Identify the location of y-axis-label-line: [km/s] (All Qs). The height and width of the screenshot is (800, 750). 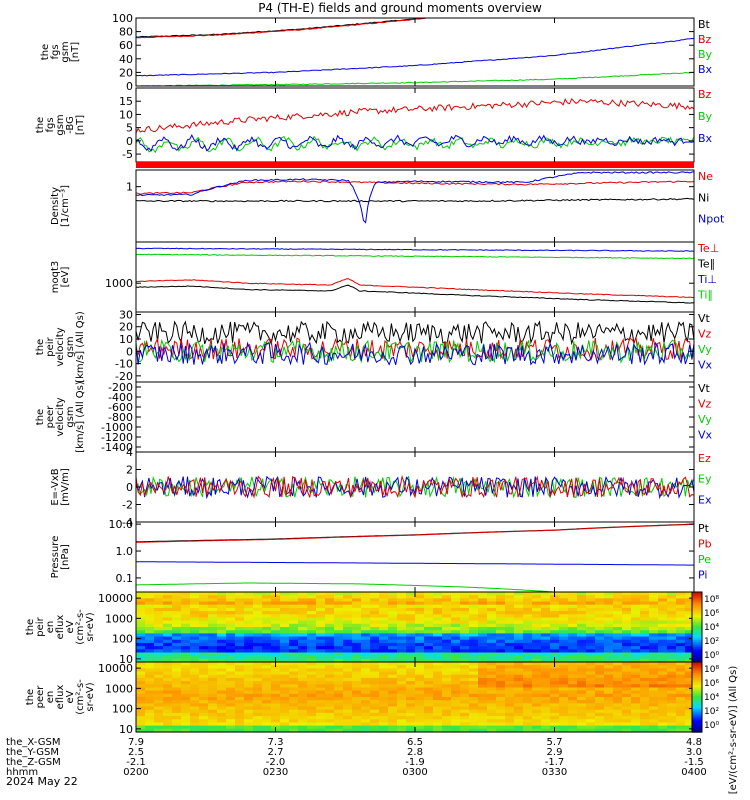
(80, 417).